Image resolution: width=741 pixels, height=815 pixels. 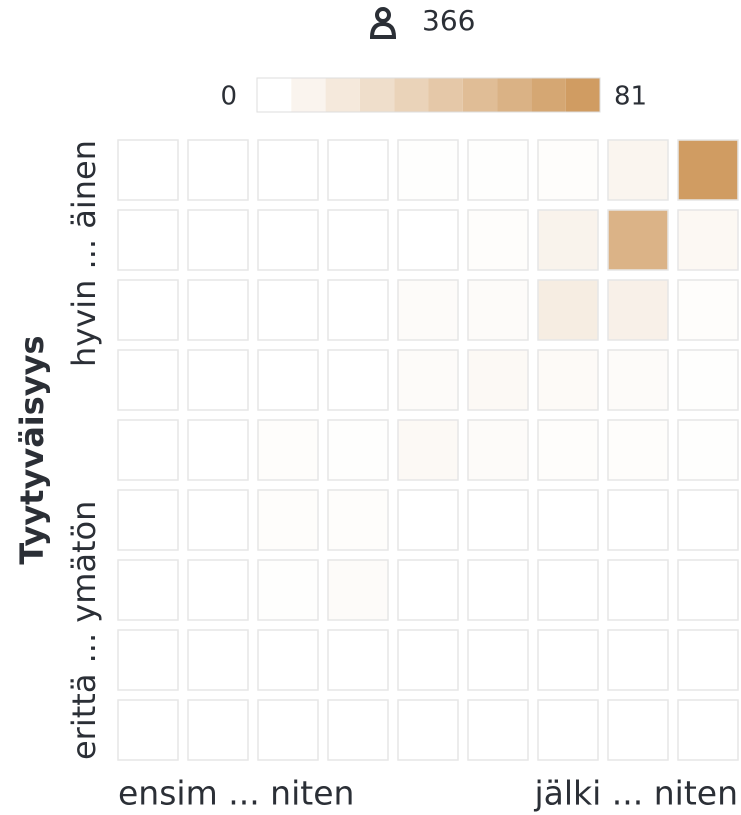 What do you see at coordinates (84, 253) in the screenshot?
I see `y-tick-label: hyvin ... äinen` at bounding box center [84, 253].